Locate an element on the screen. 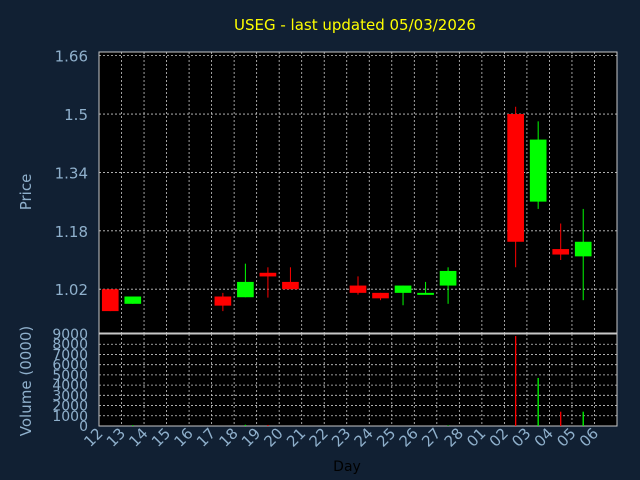 This screenshot has height=480, width=640. volume-tick-label: 3000 is located at coordinates (70, 396).